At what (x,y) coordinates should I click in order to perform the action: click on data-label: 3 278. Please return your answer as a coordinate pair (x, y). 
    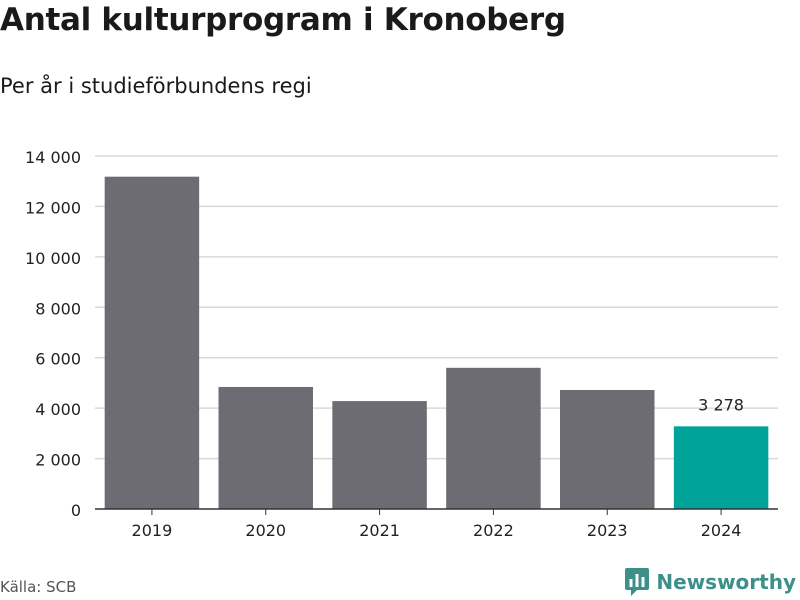
    Looking at the image, I should click on (721, 404).